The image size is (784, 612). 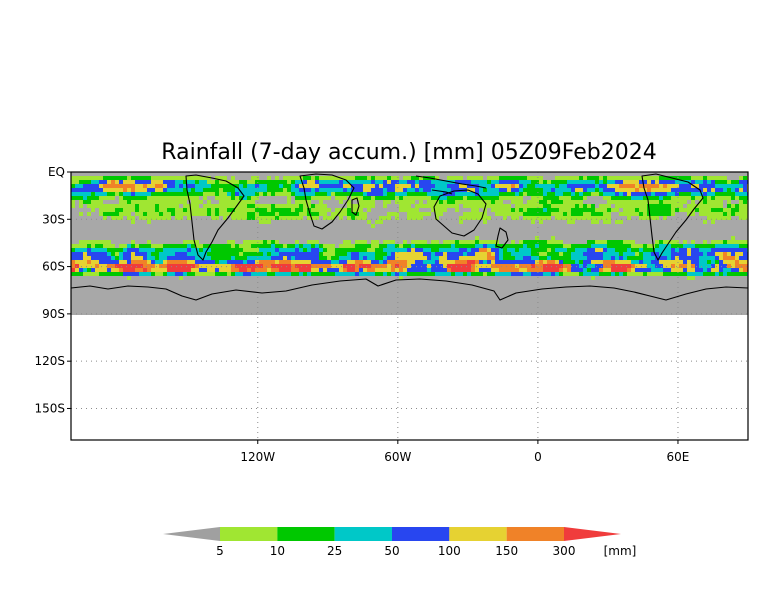 What do you see at coordinates (421, 534) in the screenshot?
I see `colorbar-bin` at bounding box center [421, 534].